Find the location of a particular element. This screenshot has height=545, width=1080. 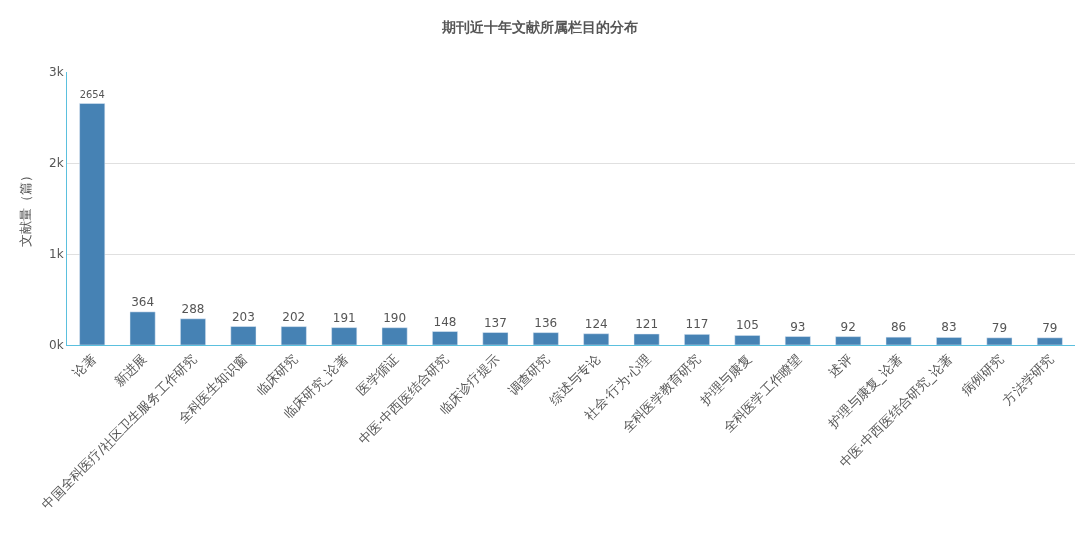

data-label: 86 is located at coordinates (898, 327).